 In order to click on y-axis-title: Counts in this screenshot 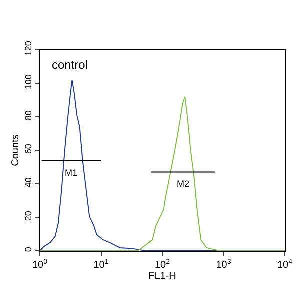, I will do `click(16, 150)`.